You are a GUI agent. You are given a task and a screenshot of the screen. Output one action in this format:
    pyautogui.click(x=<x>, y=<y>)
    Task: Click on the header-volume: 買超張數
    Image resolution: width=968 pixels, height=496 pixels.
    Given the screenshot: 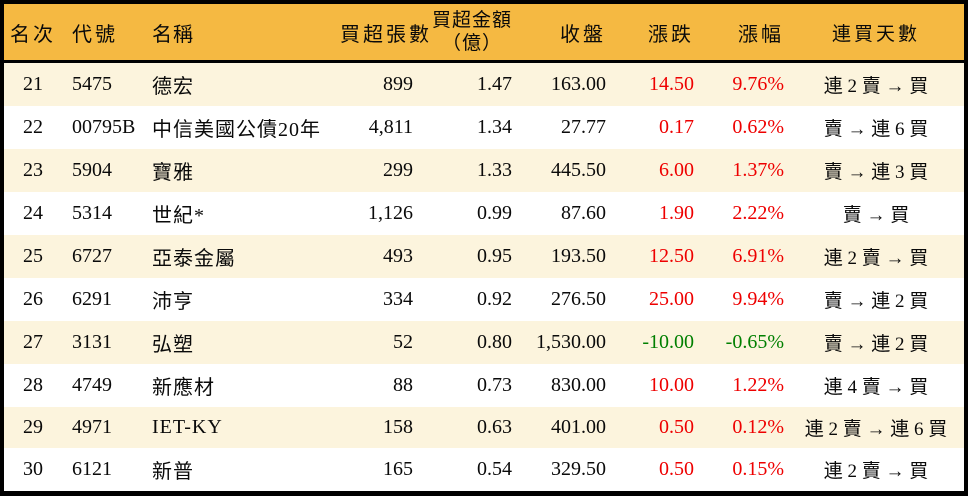 What is the action you would take?
    pyautogui.click(x=386, y=34)
    